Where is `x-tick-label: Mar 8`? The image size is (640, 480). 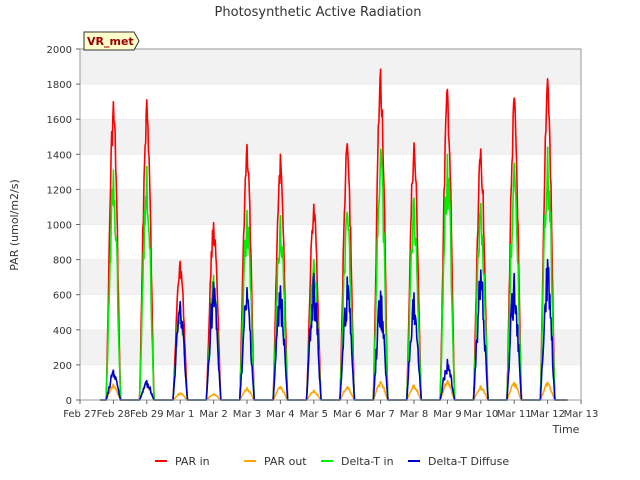
x-tick-label: Mar 8 is located at coordinates (414, 414).